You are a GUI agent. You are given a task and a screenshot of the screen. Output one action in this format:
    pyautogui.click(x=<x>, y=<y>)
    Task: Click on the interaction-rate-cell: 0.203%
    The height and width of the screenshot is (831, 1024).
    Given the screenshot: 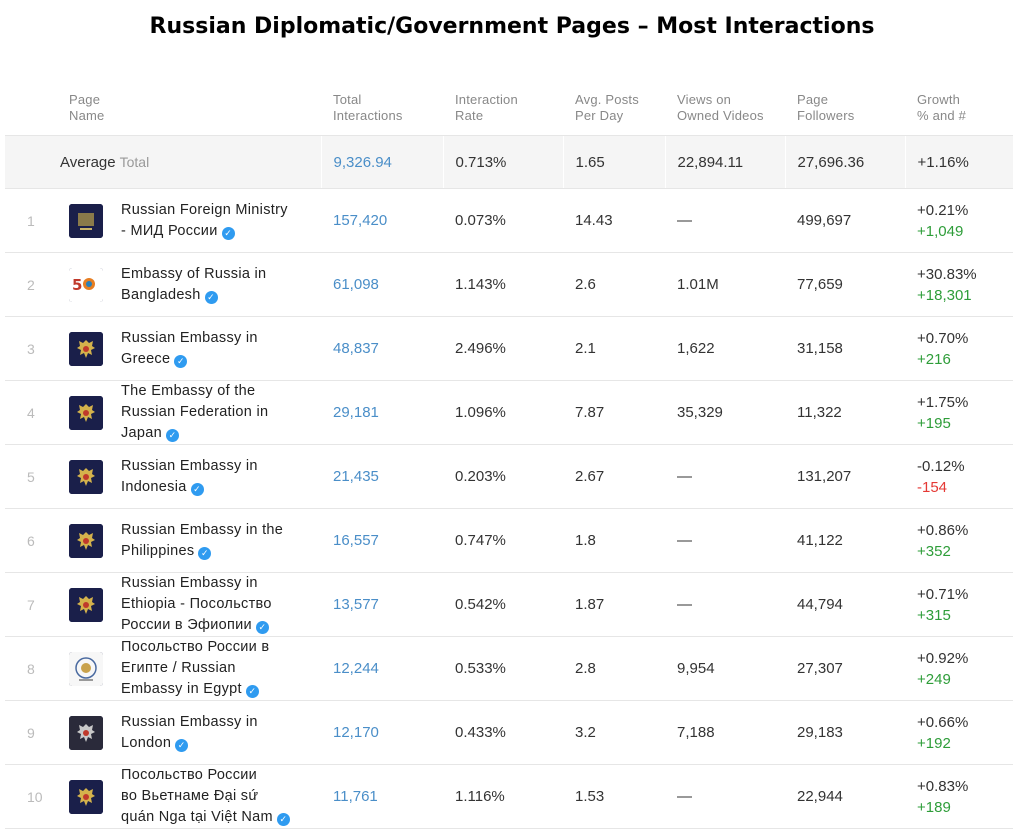 What is the action you would take?
    pyautogui.click(x=503, y=476)
    